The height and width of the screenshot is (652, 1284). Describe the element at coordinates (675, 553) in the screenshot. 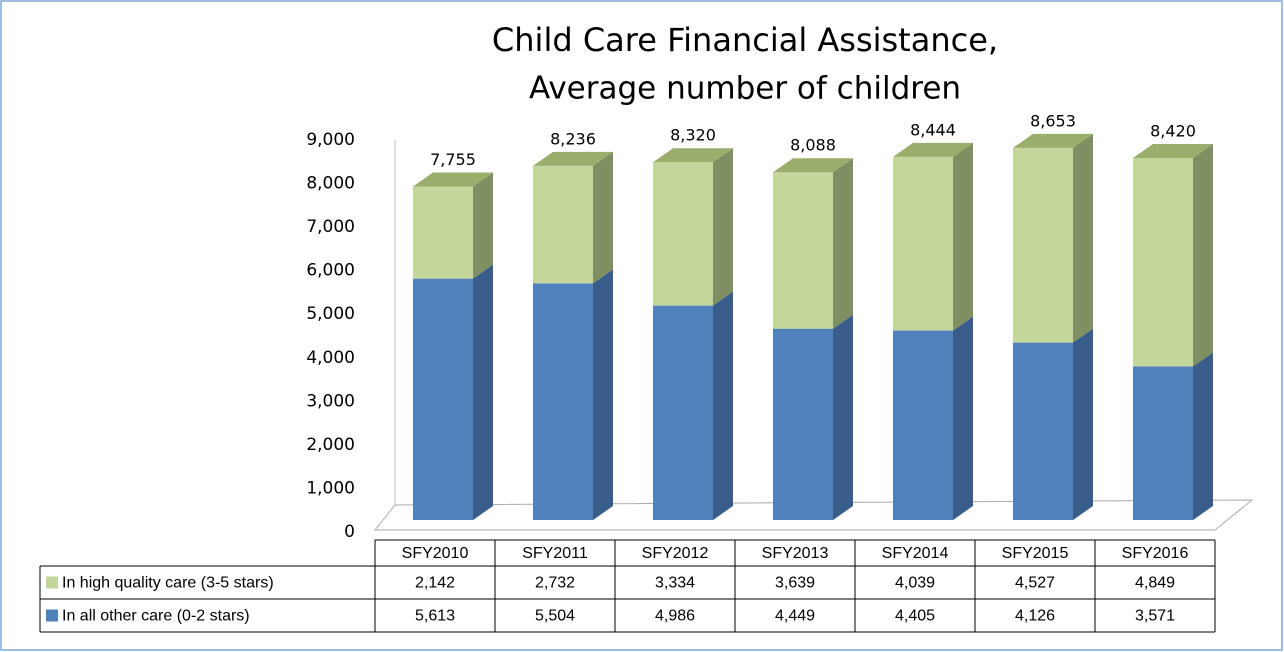

I see `x-tick-label: SFY2012` at that location.